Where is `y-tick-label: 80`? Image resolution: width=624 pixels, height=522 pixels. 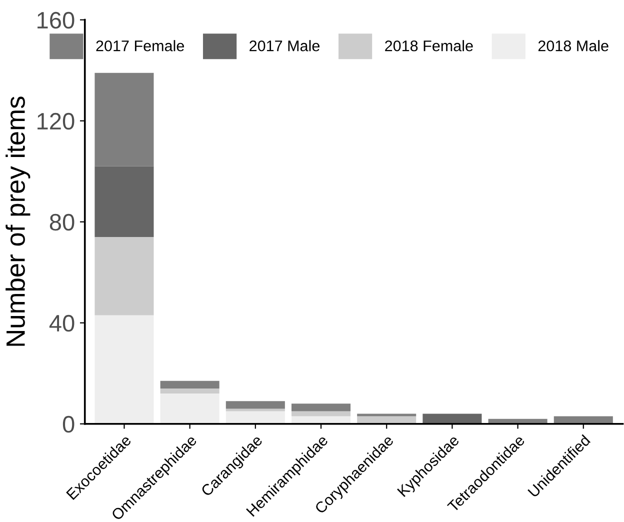 y-tick-label: 80 is located at coordinates (62, 222).